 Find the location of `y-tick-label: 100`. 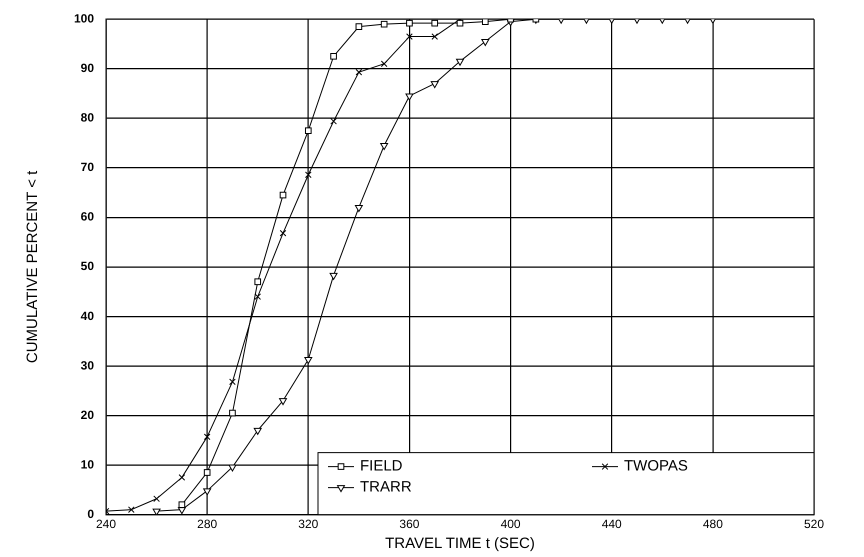

y-tick-label: 100 is located at coordinates (84, 19).